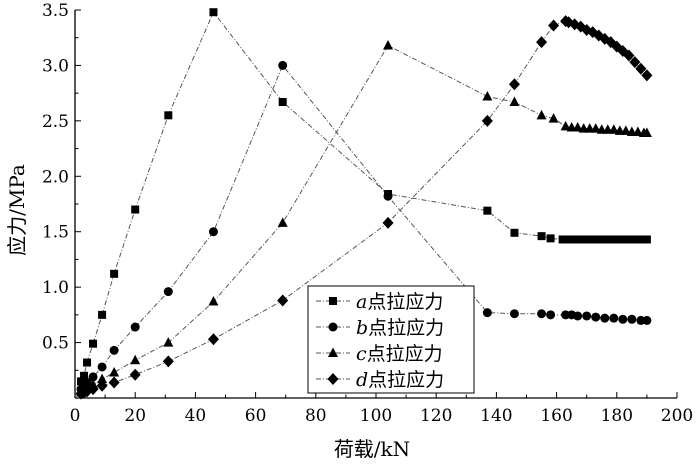  What do you see at coordinates (55, 11) in the screenshot?
I see `y-tick-label: 3.5` at bounding box center [55, 11].